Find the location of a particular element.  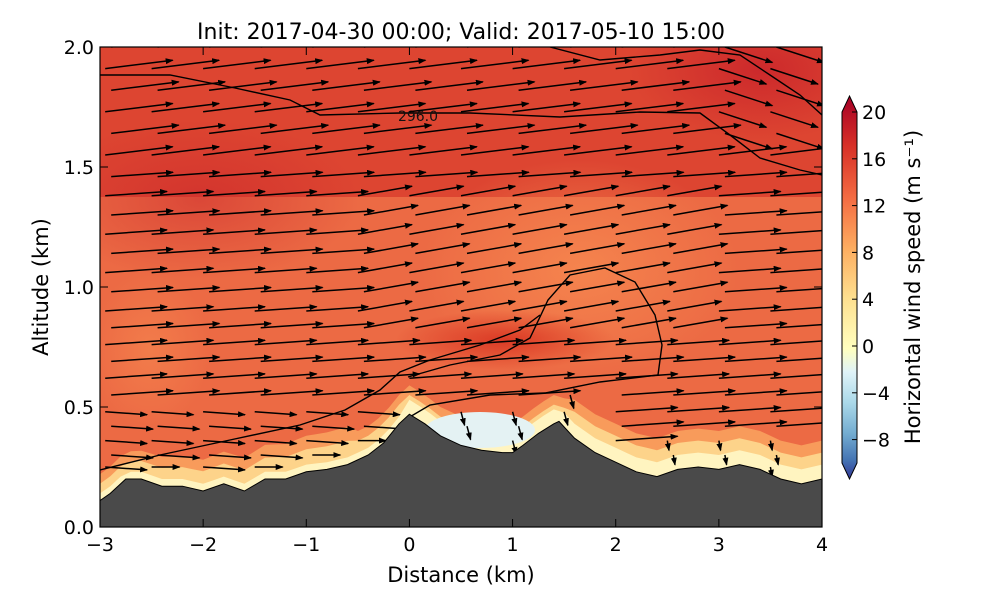

wind-speed-reversed-flow is located at coordinates (480, 430).